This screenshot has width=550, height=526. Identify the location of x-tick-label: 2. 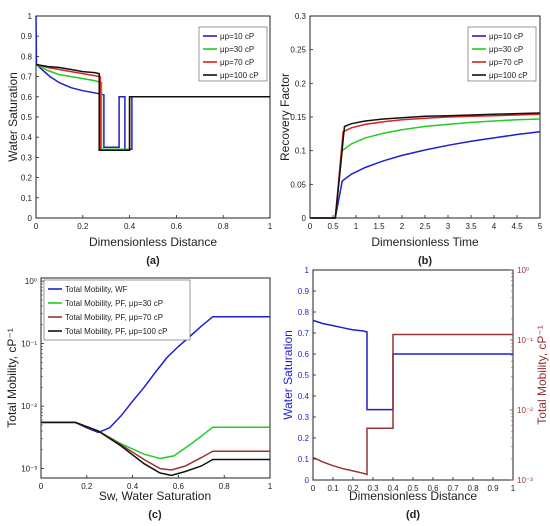
(402, 226).